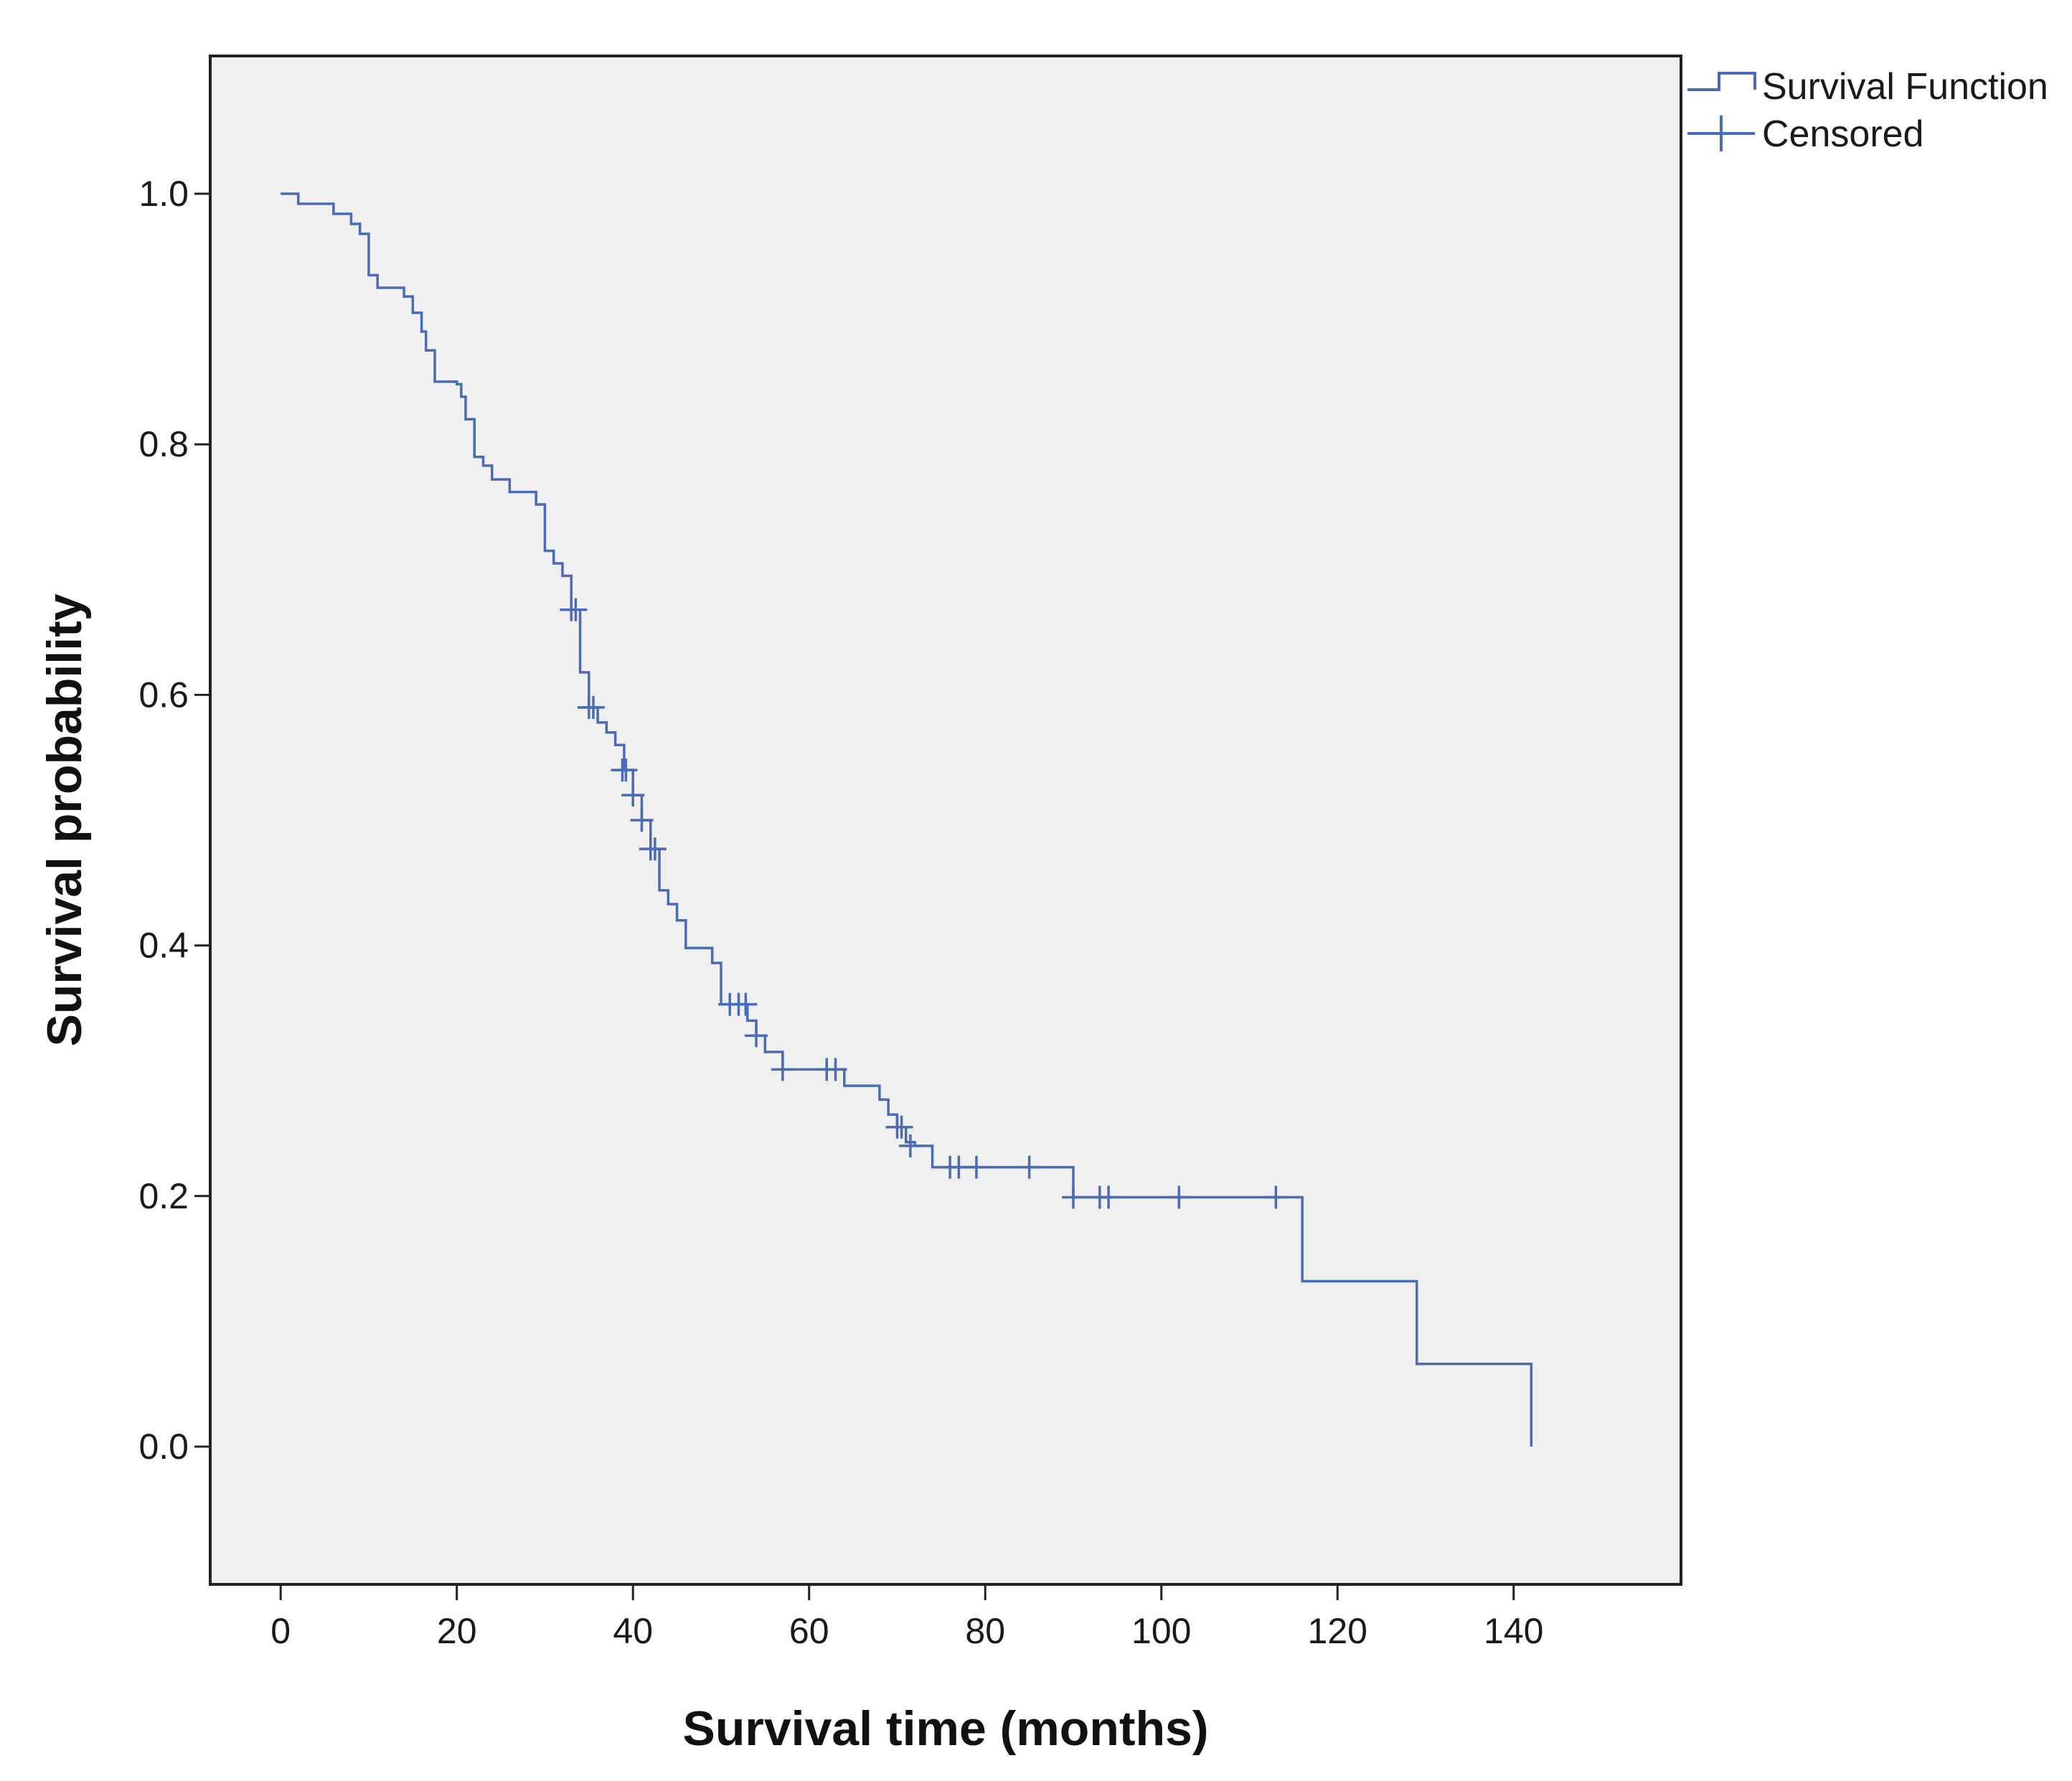  What do you see at coordinates (65, 819) in the screenshot?
I see `y-axis-title: Survival probability` at bounding box center [65, 819].